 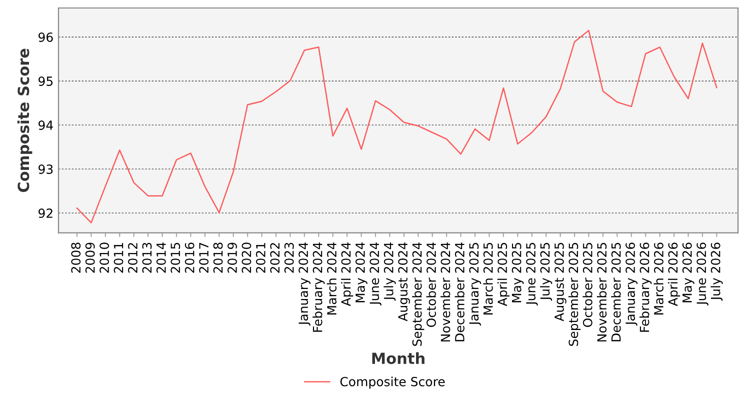 I want to click on x-tick-label: March 2024, so click(x=331, y=278).